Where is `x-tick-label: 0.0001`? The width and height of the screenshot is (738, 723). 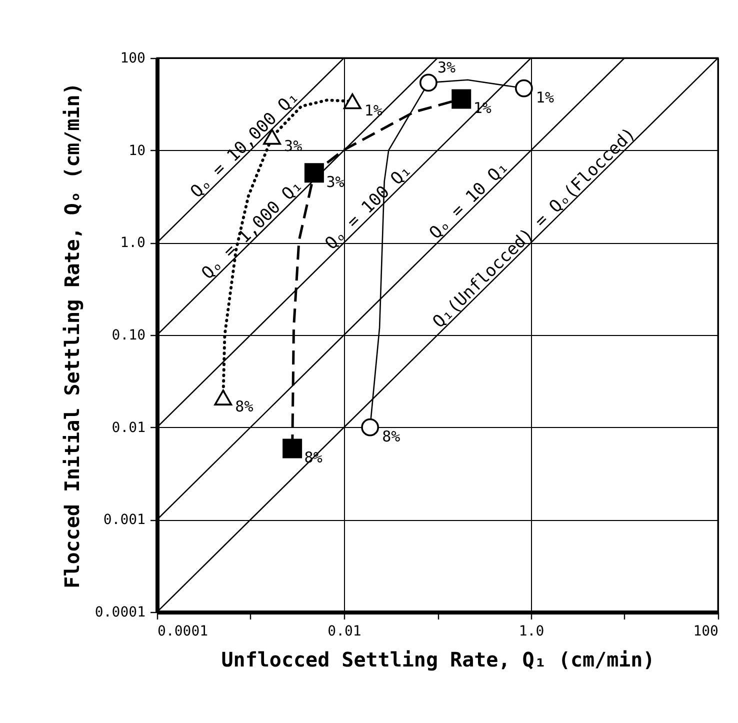 x-tick-label: 0.0001 is located at coordinates (183, 632).